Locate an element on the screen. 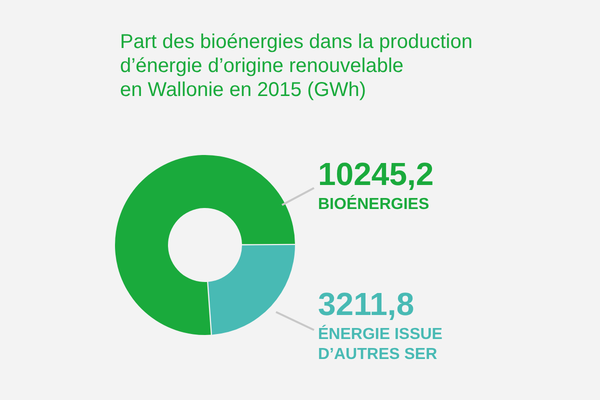 The height and width of the screenshot is (400, 600). chart-title: Part des bioénergies dans la production d’énergie d’origine renouvelable en Wallonie en 2015 (GWh) is located at coordinates (296, 66).